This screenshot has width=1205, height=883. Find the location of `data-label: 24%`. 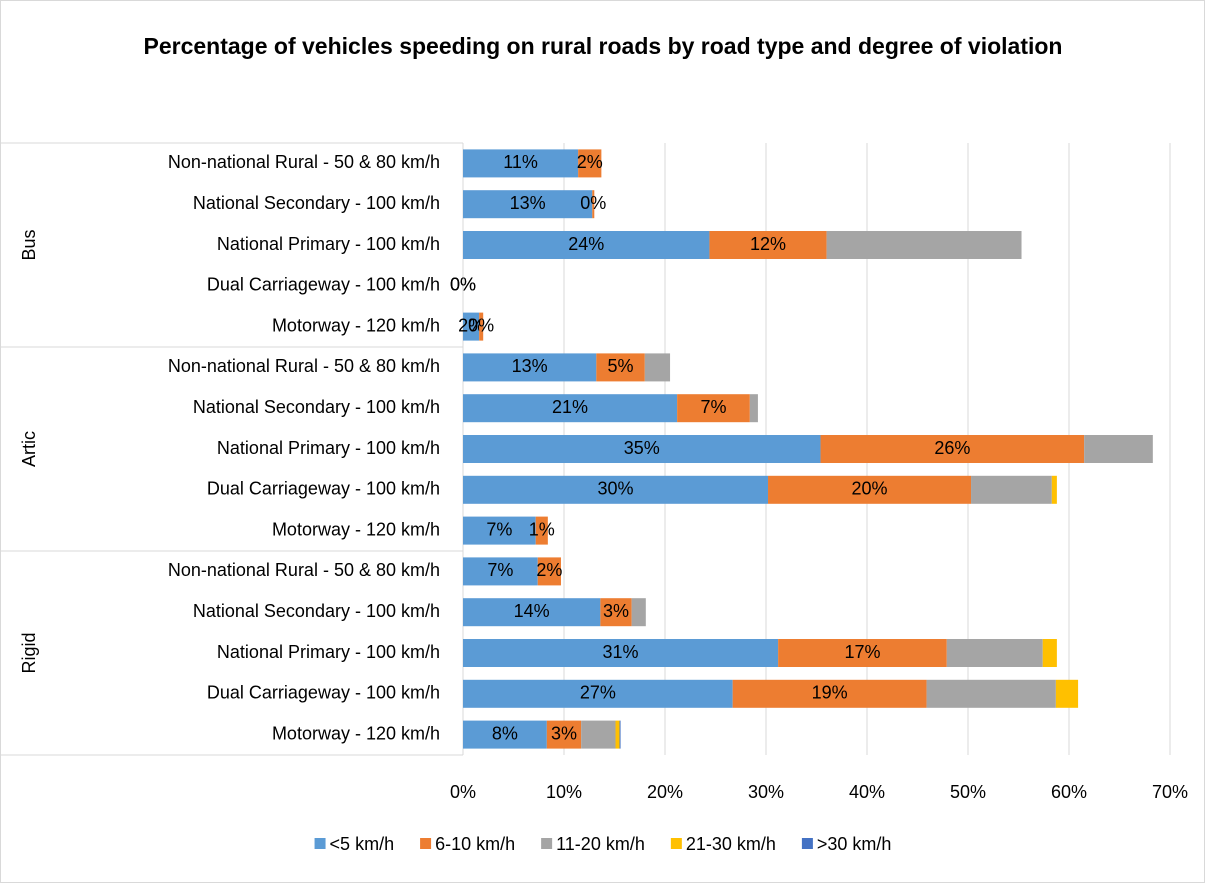

data-label: 24% is located at coordinates (586, 244).